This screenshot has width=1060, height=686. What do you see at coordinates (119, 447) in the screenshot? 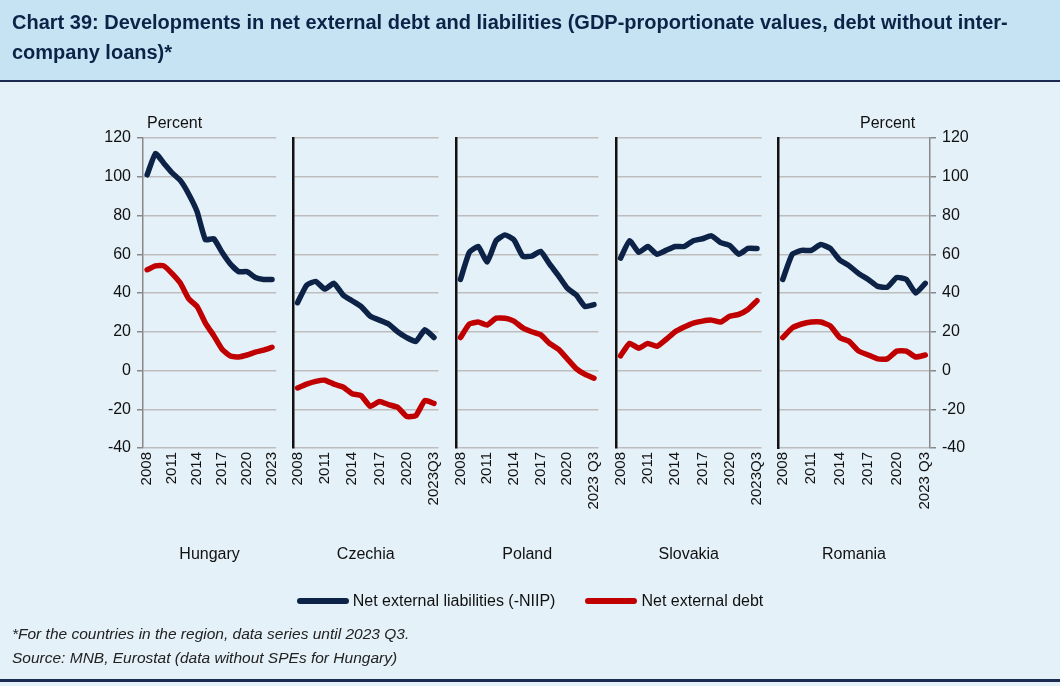
I see `y-tick-label: -40` at bounding box center [119, 447].